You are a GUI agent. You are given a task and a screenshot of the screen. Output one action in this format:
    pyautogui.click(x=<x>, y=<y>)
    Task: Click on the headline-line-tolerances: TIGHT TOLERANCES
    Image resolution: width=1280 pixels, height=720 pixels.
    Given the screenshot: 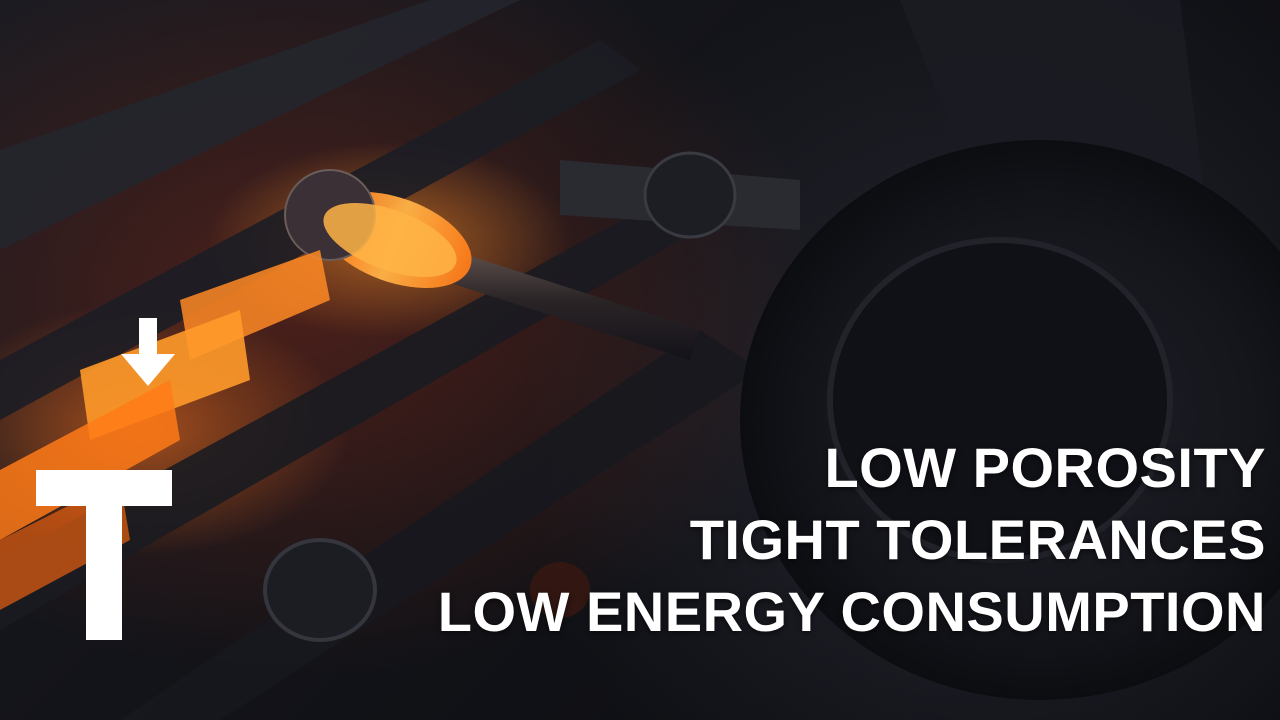 What is the action you would take?
    pyautogui.click(x=977, y=539)
    